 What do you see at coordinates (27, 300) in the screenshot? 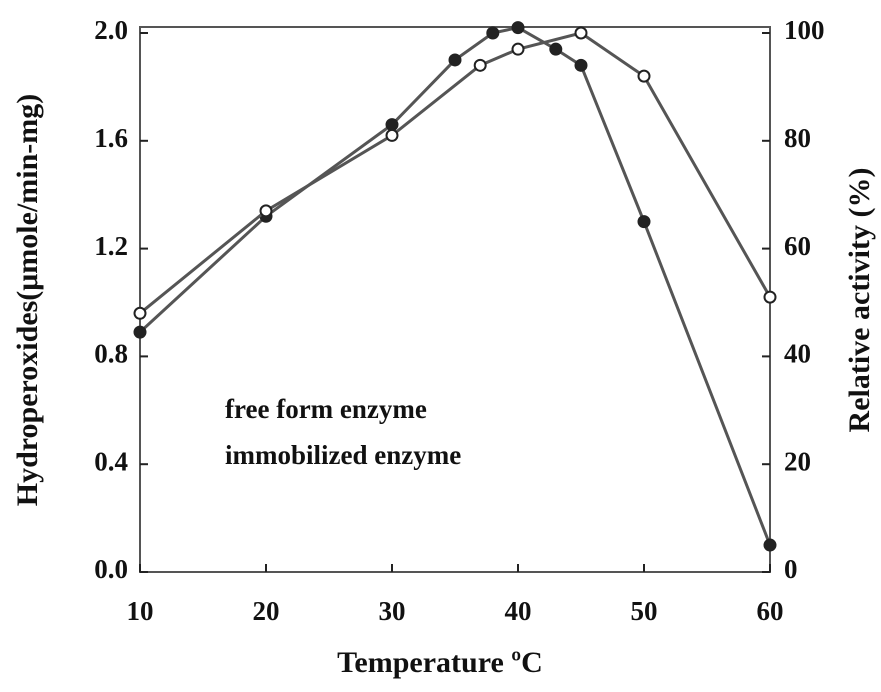
I see `y-axis-title: Hydroperoxides(μmole/min-mg)` at bounding box center [27, 300].